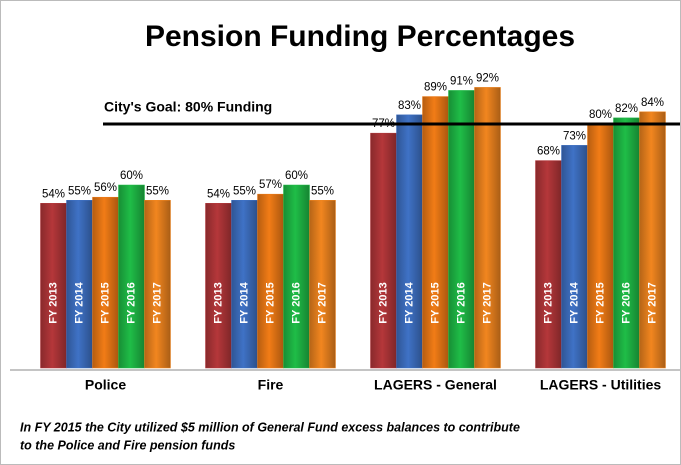 Image resolution: width=681 pixels, height=465 pixels. Describe the element at coordinates (409, 106) in the screenshot. I see `data-label: 83%` at that location.